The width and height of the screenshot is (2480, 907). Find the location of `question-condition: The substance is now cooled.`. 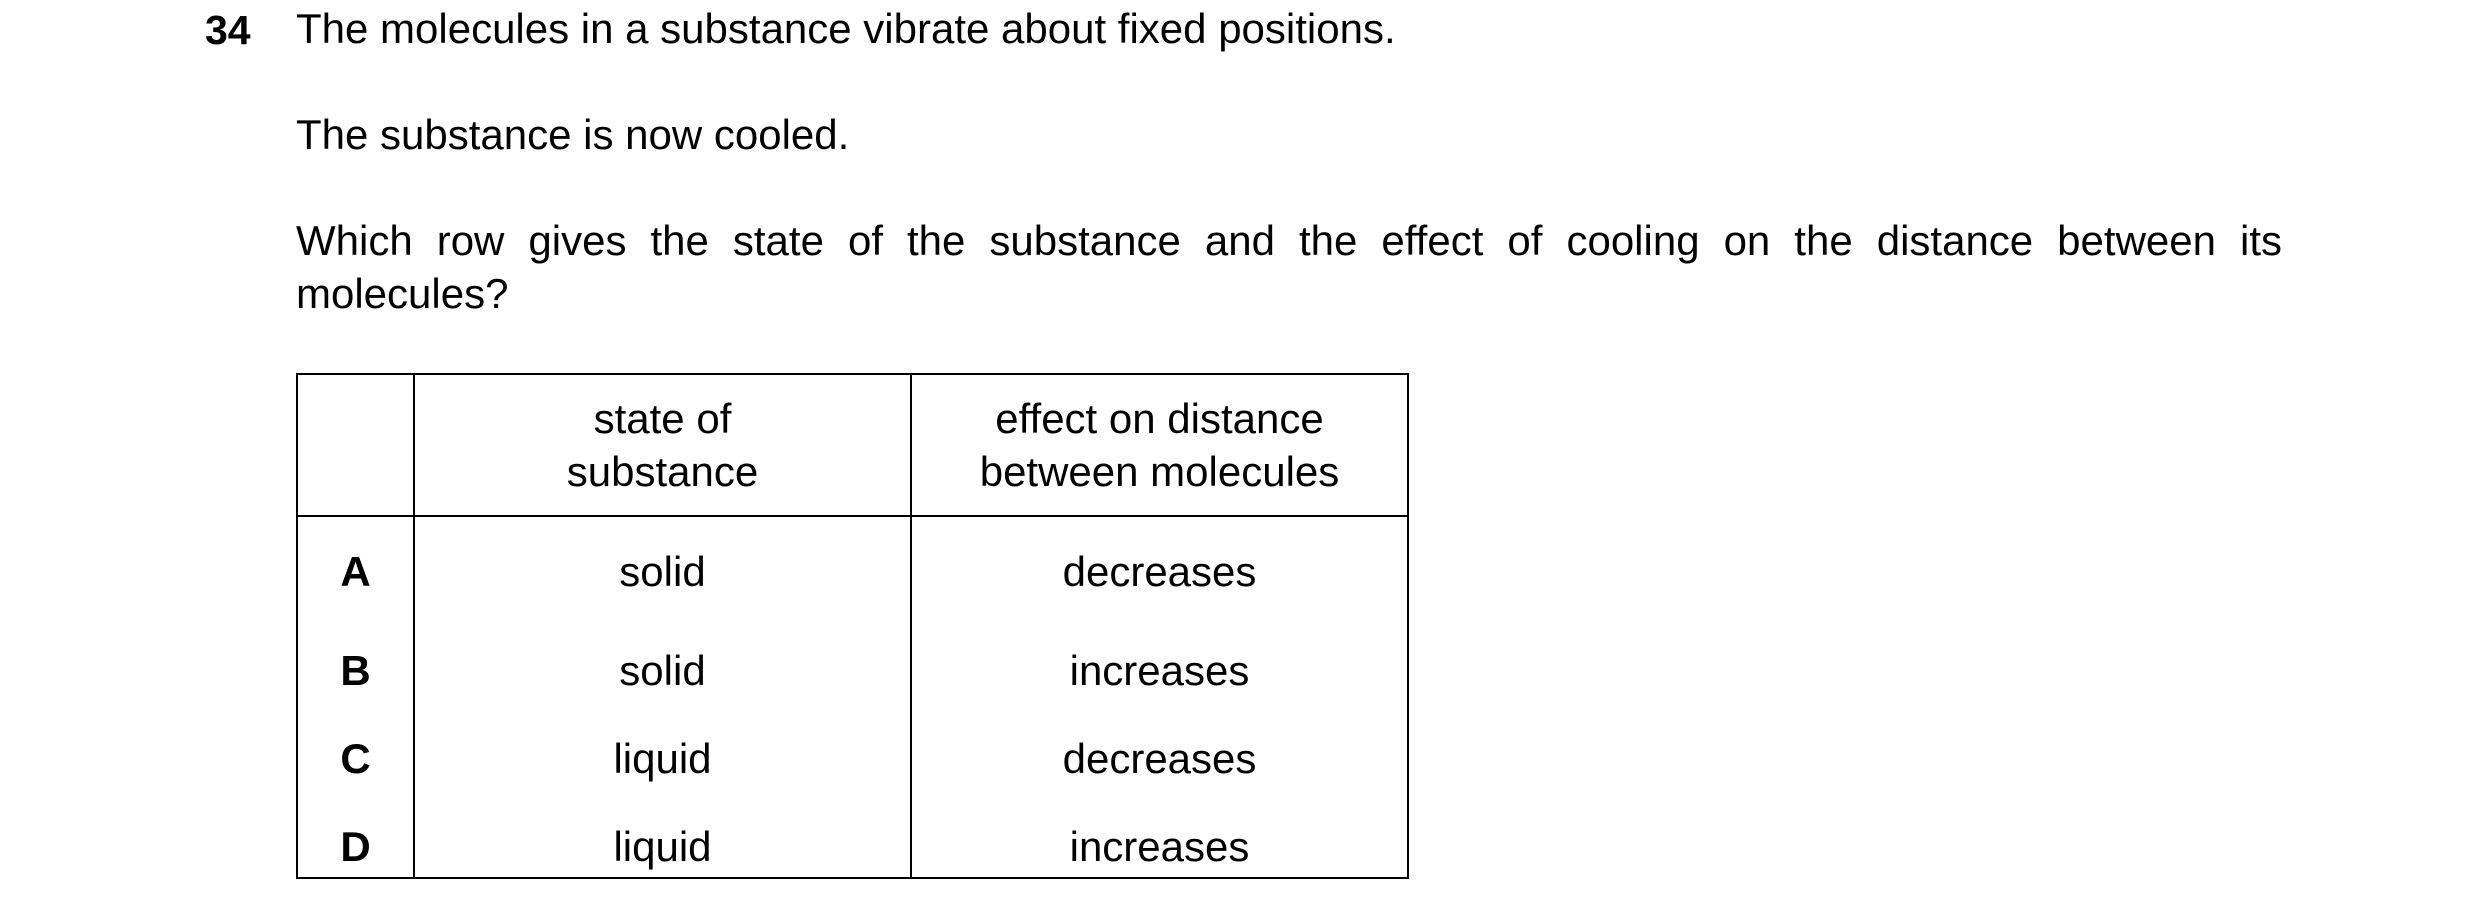

question-condition: The substance is now cooled. is located at coordinates (573, 134).